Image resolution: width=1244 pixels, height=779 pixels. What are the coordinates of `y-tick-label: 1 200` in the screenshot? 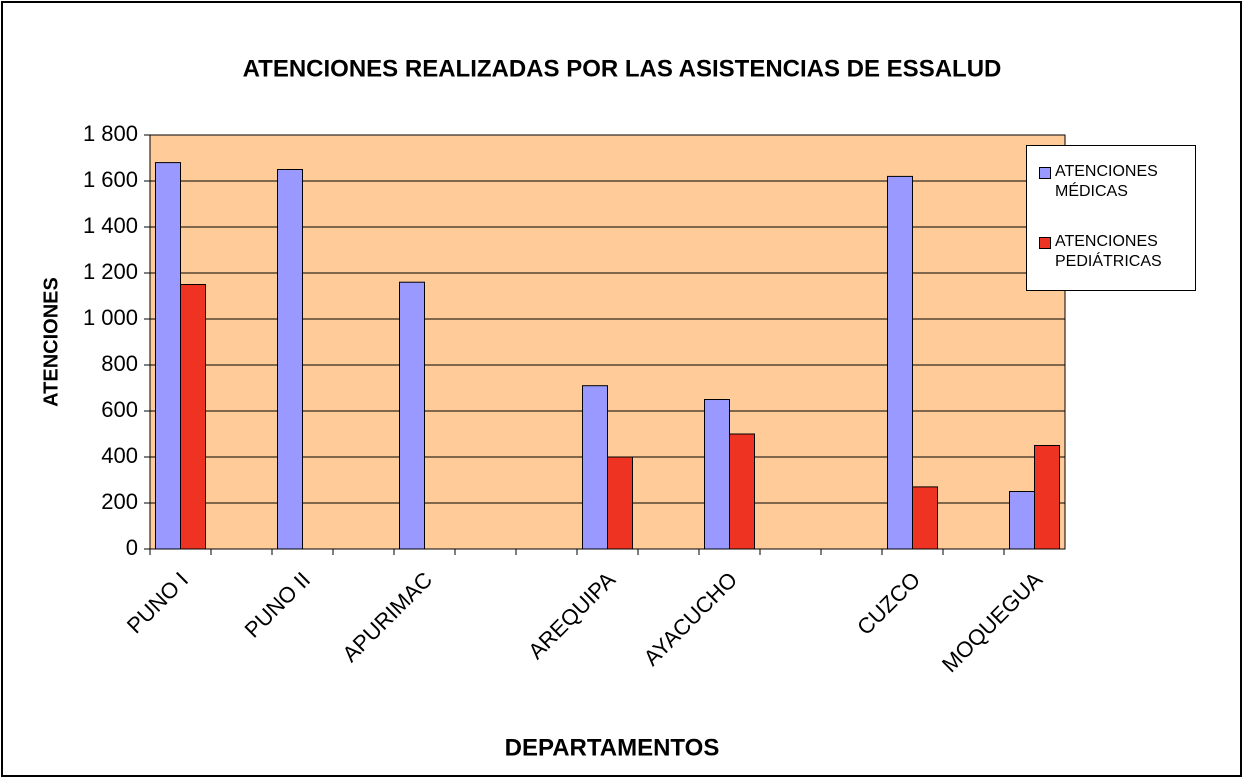 It's located at (110, 271).